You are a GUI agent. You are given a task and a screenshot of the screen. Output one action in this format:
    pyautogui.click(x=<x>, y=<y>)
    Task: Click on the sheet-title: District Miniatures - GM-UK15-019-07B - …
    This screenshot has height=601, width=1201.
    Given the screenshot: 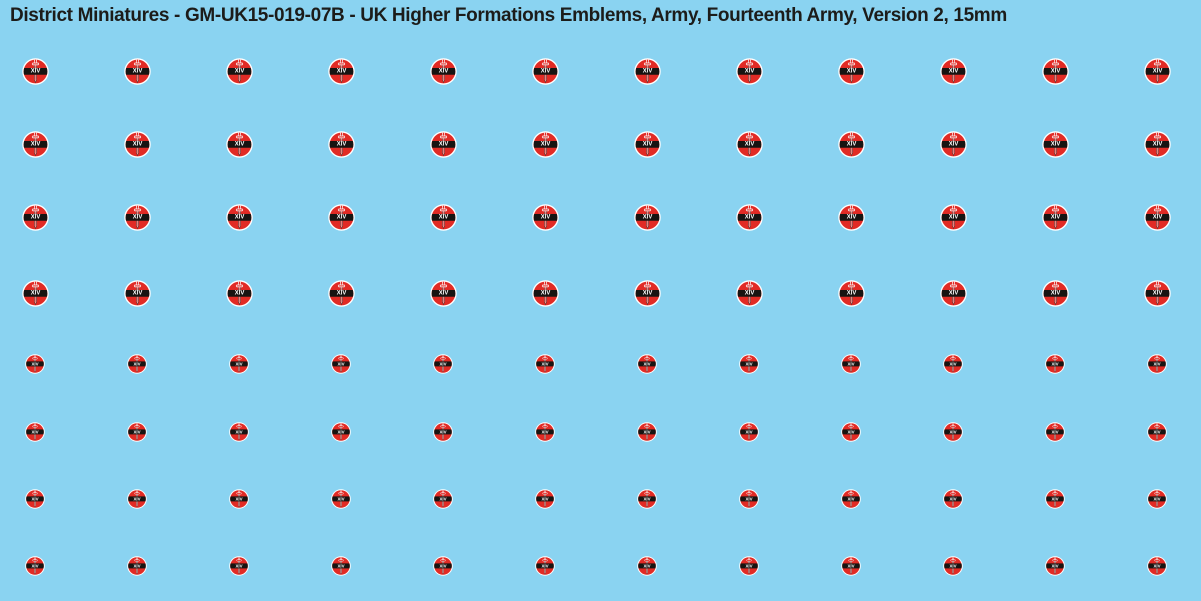 What is the action you would take?
    pyautogui.click(x=508, y=15)
    